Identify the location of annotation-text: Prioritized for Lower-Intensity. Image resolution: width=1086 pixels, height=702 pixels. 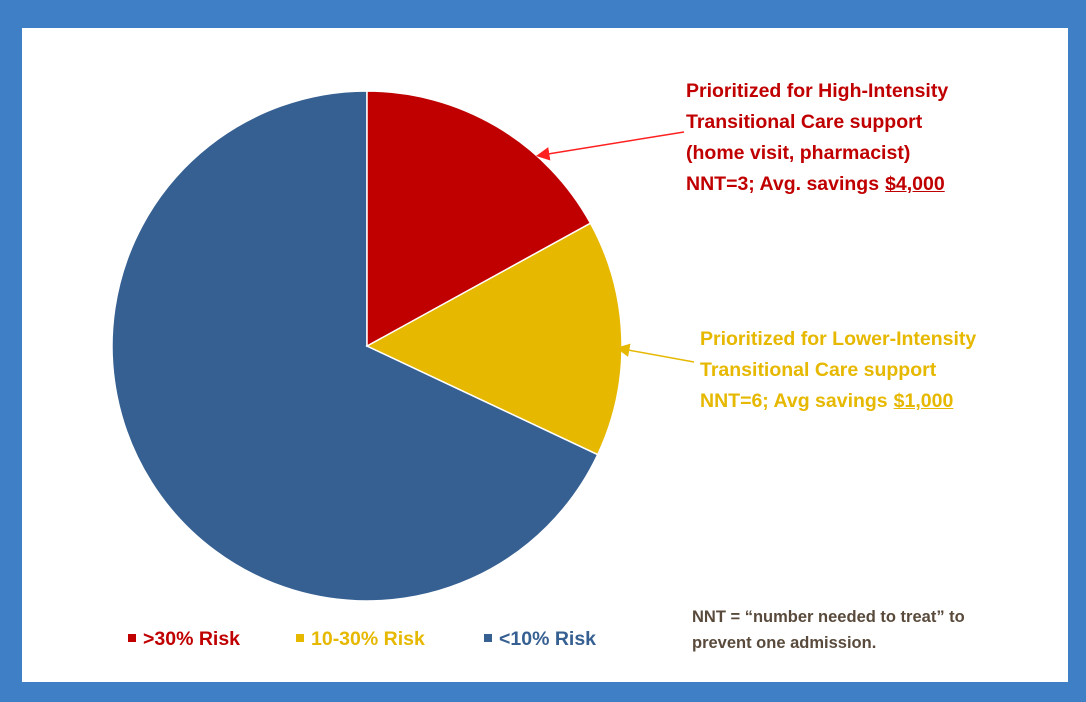
(838, 339).